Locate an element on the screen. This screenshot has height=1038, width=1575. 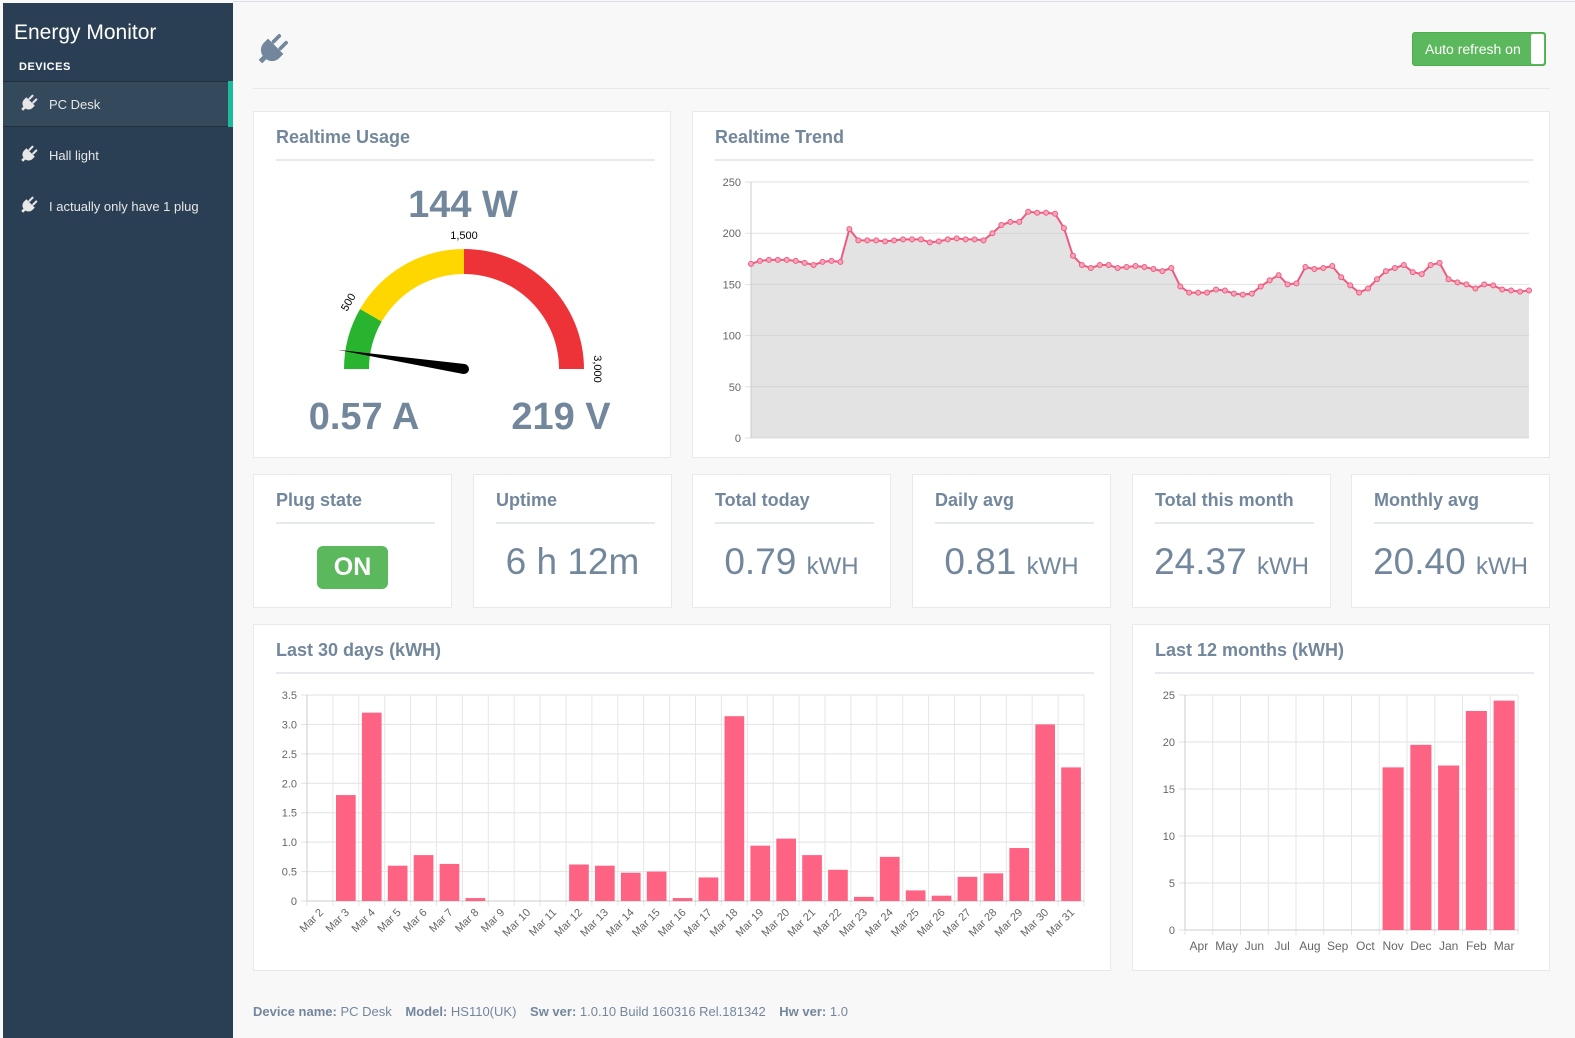
panel-title: Plug state is located at coordinates (319, 500).